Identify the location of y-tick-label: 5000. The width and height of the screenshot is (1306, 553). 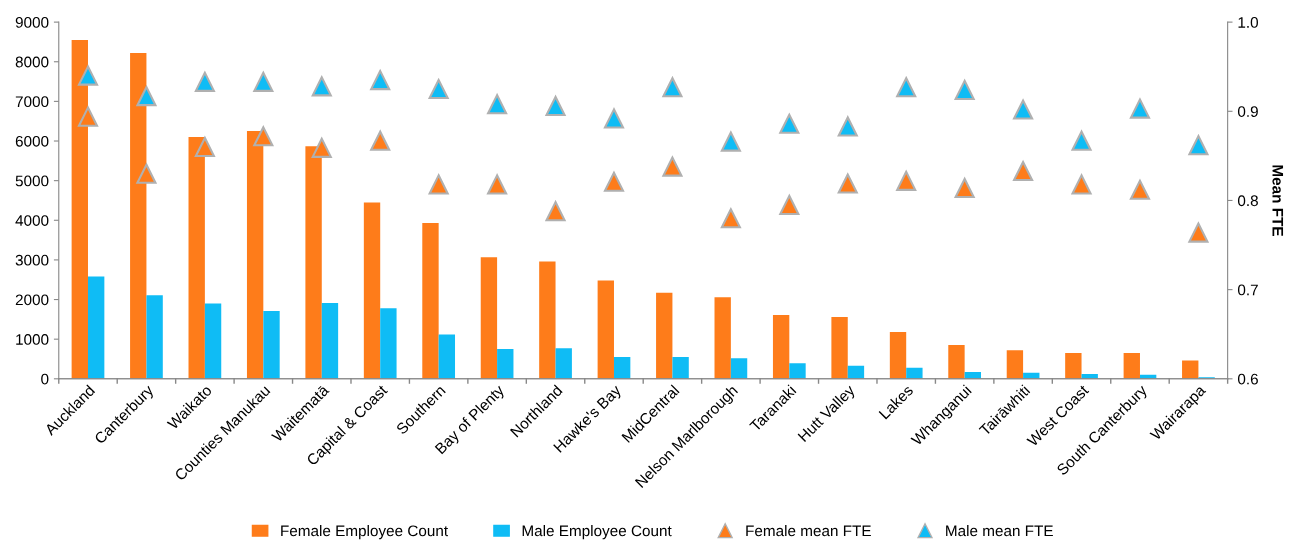
(32, 181).